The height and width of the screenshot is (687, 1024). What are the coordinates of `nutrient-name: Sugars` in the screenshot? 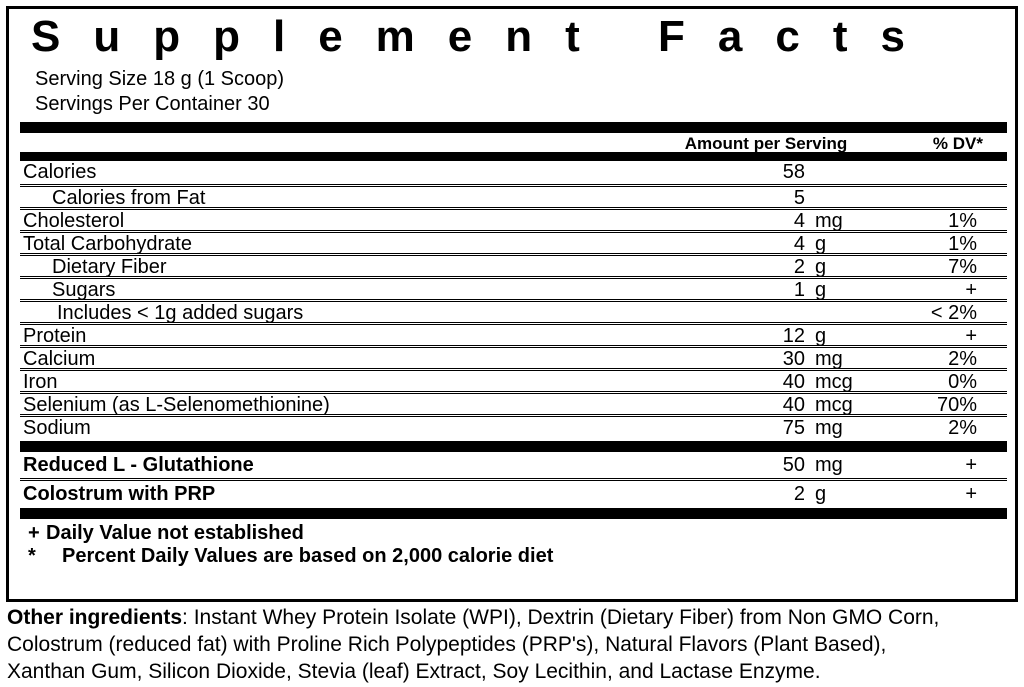 It's located at (84, 290).